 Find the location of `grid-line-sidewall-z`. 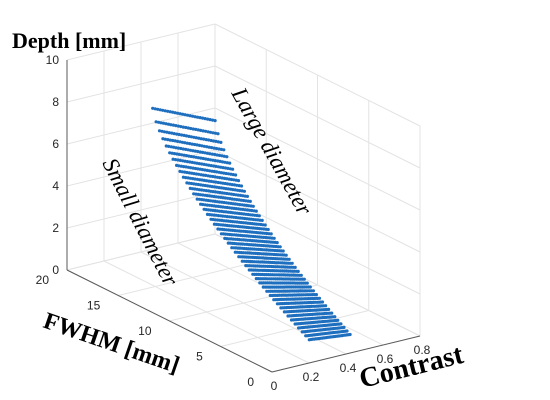

grid-line-sidewall-z is located at coordinates (317, 285).